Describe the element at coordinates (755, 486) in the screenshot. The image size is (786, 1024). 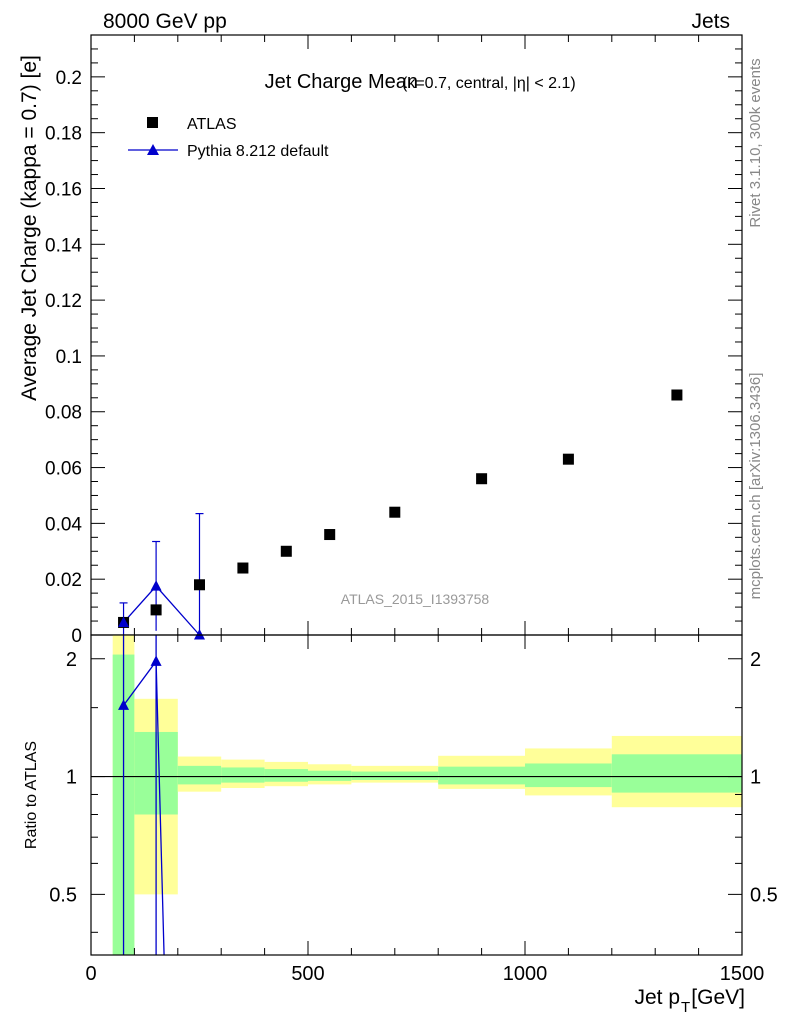
I see `mcplots-label: mcplots.cern.ch [arXiv:1306.3436]` at that location.